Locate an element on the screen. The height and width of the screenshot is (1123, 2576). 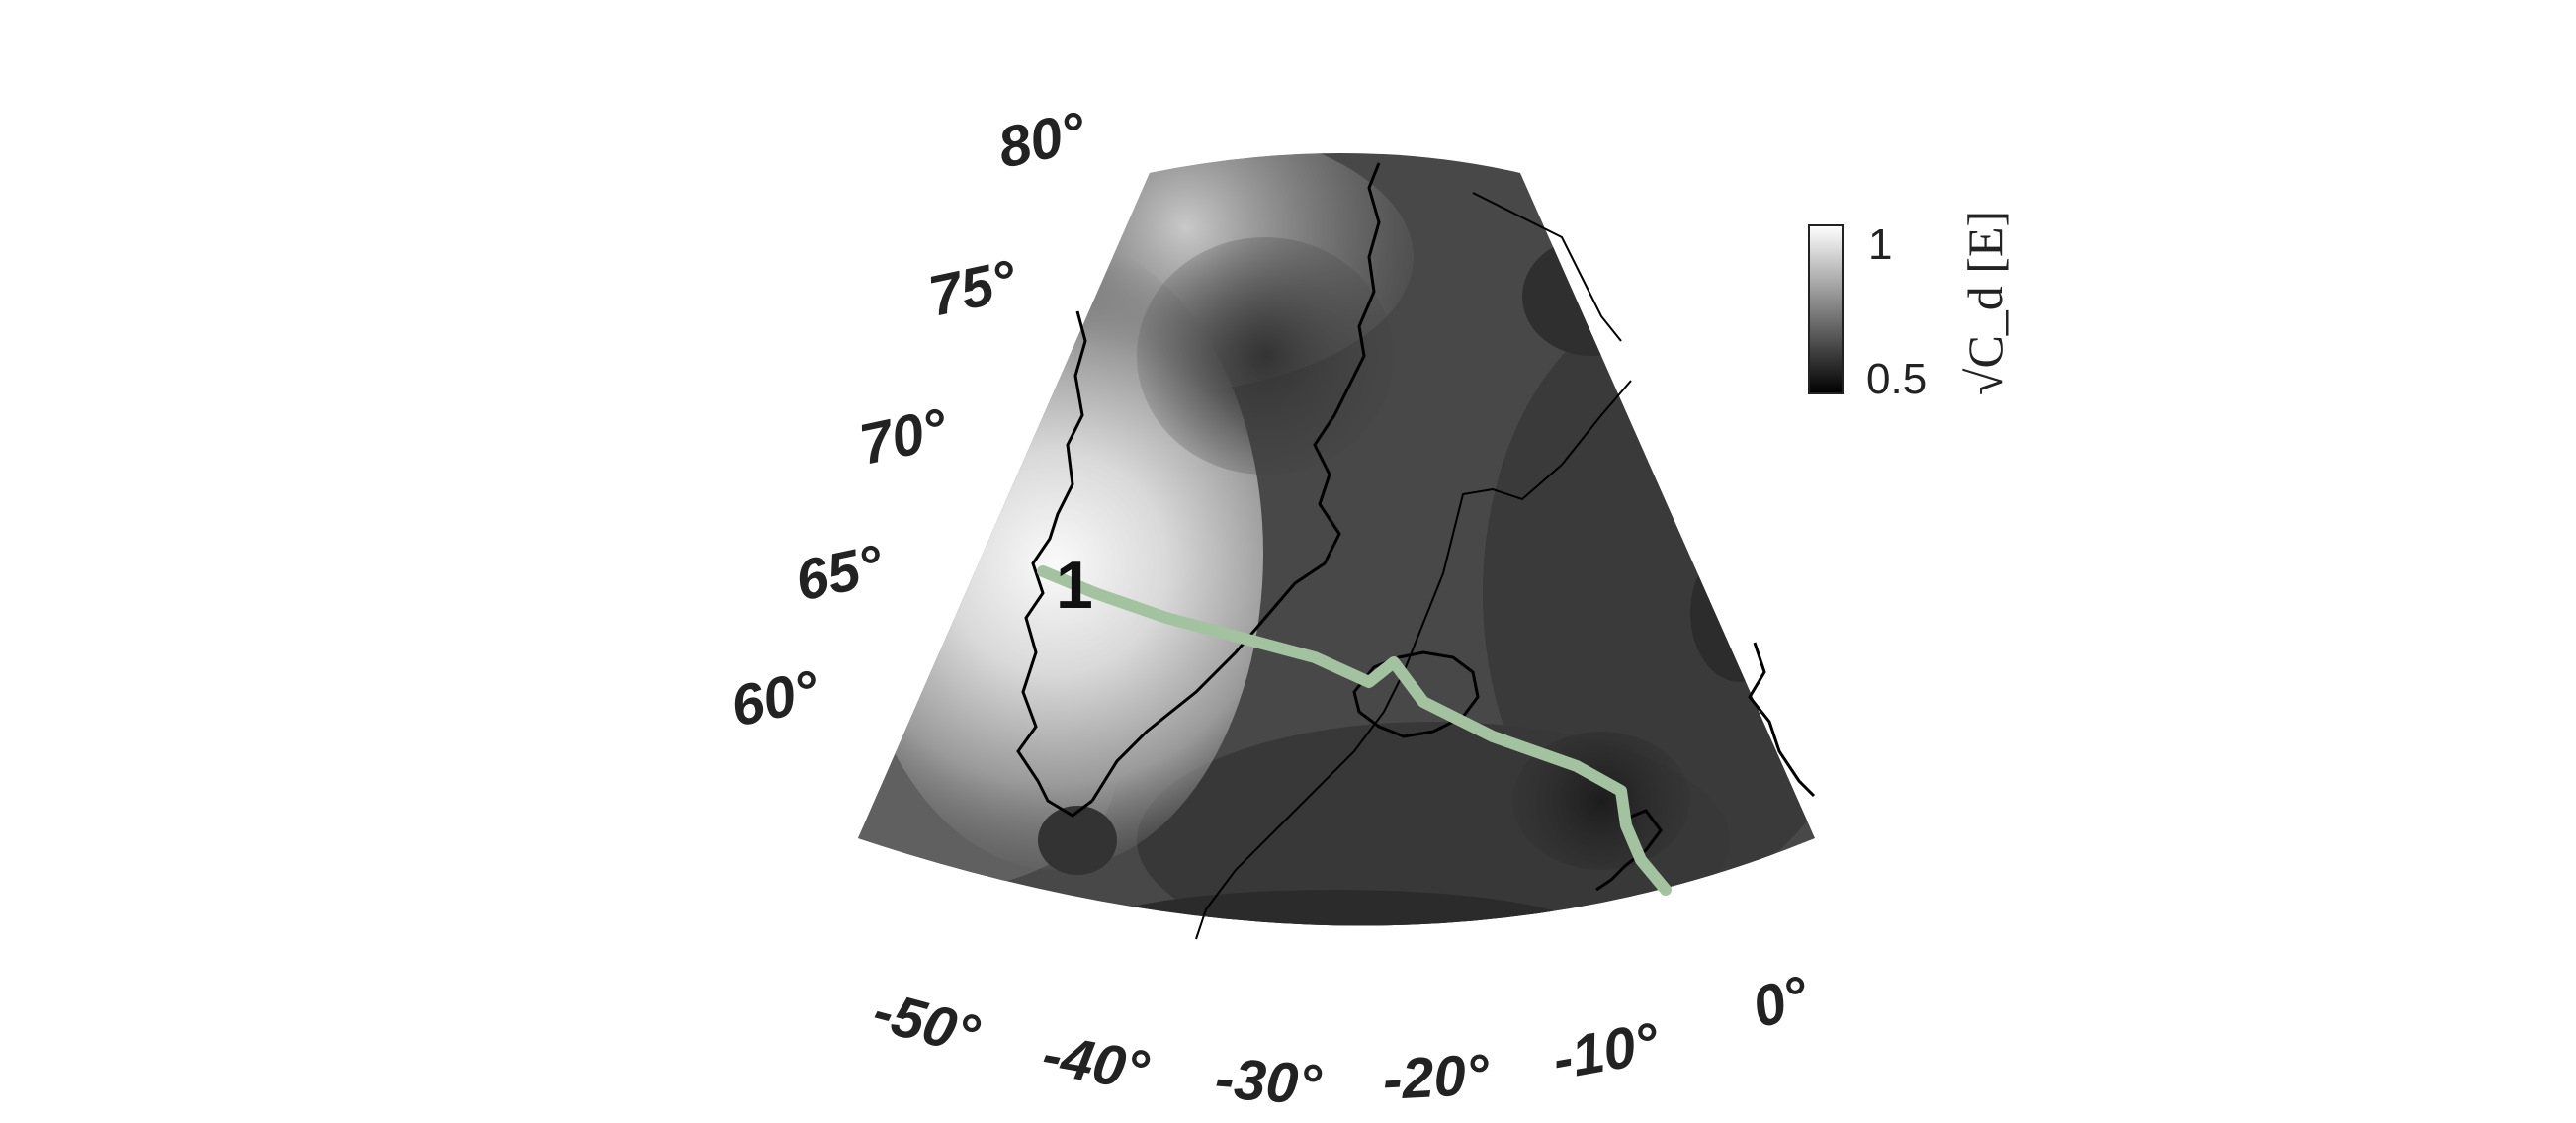
lon-label-minus30: -30° is located at coordinates (1268, 1081).